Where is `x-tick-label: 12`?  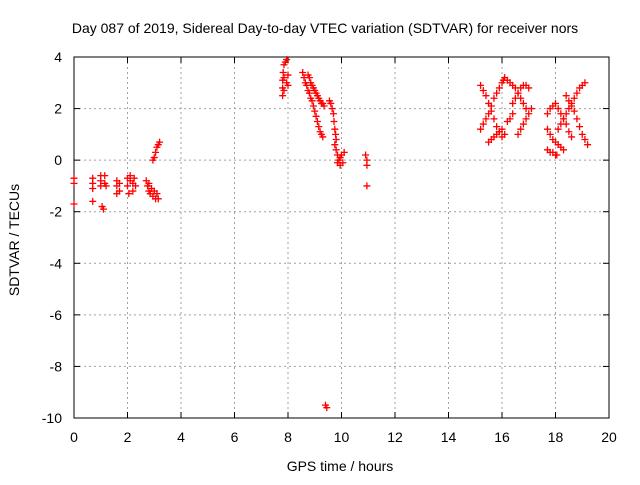
x-tick-label: 12 is located at coordinates (395, 437).